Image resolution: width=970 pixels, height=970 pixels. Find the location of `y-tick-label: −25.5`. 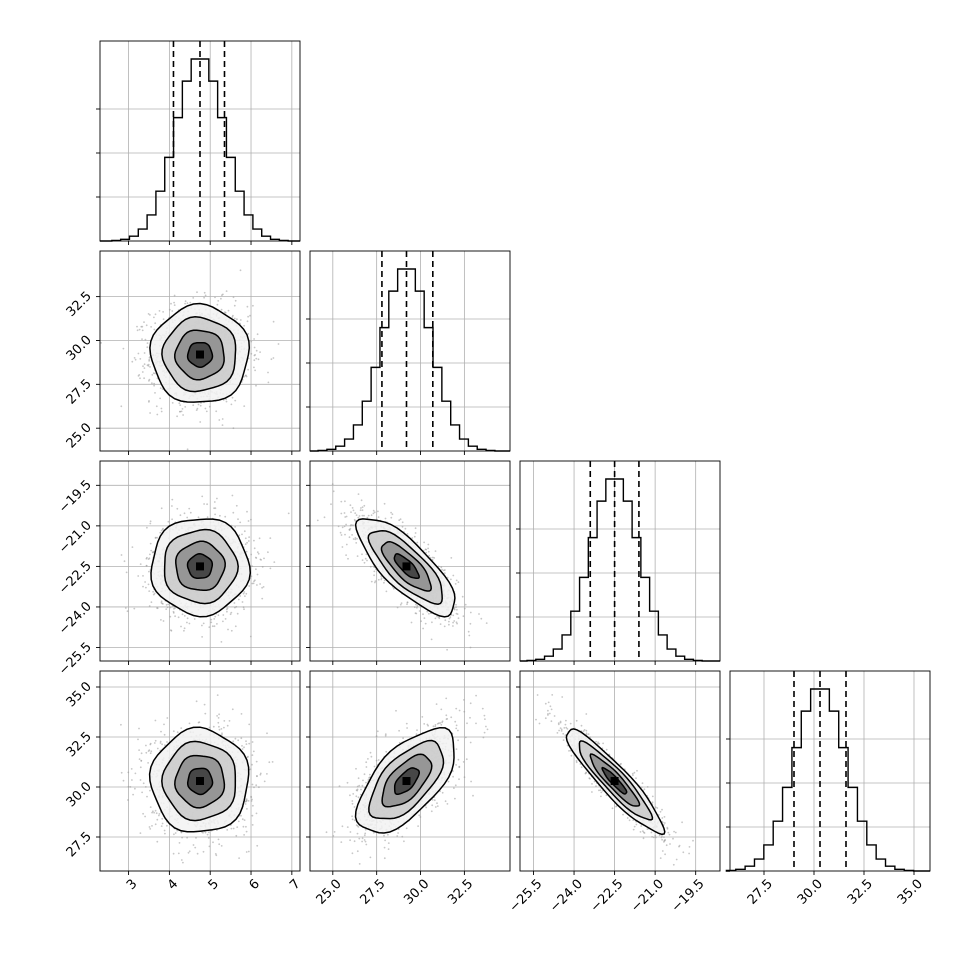

y-tick-label: −25.5 is located at coordinates (75, 659).